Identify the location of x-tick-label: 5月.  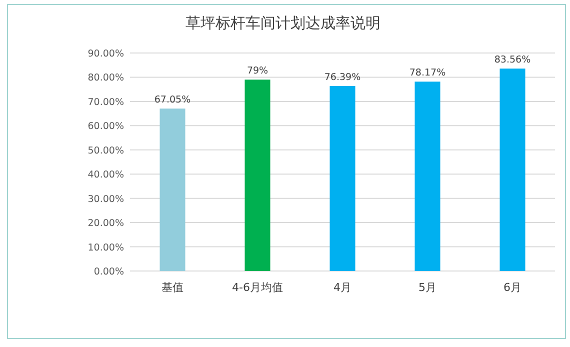
(427, 287).